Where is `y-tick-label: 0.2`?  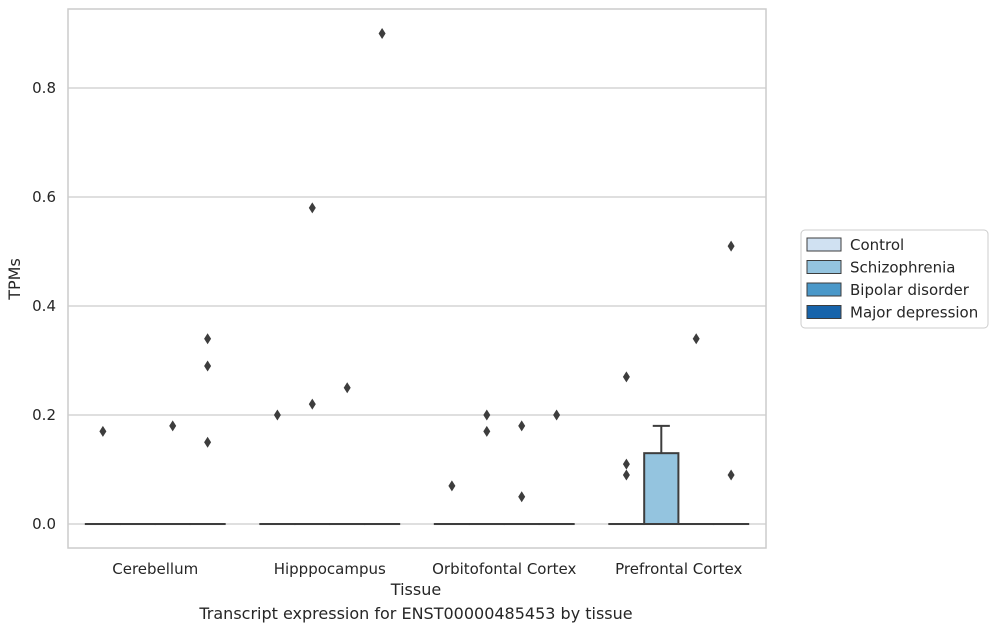
y-tick-label: 0.2 is located at coordinates (44, 415).